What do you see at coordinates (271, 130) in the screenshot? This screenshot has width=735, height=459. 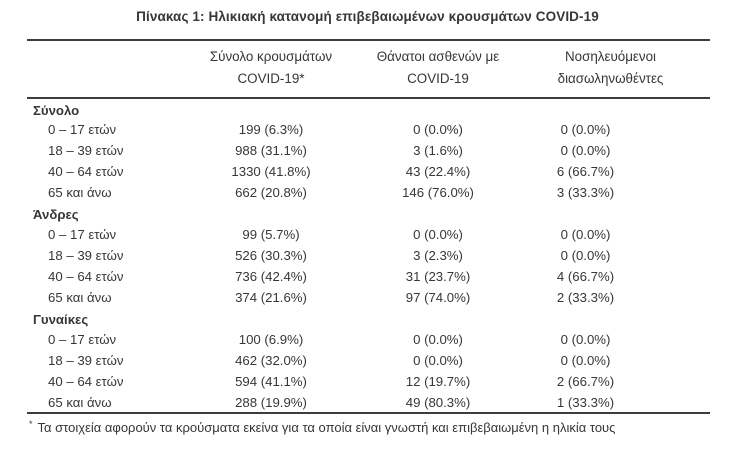 I see `cases-value: 199 (6.3%)` at bounding box center [271, 130].